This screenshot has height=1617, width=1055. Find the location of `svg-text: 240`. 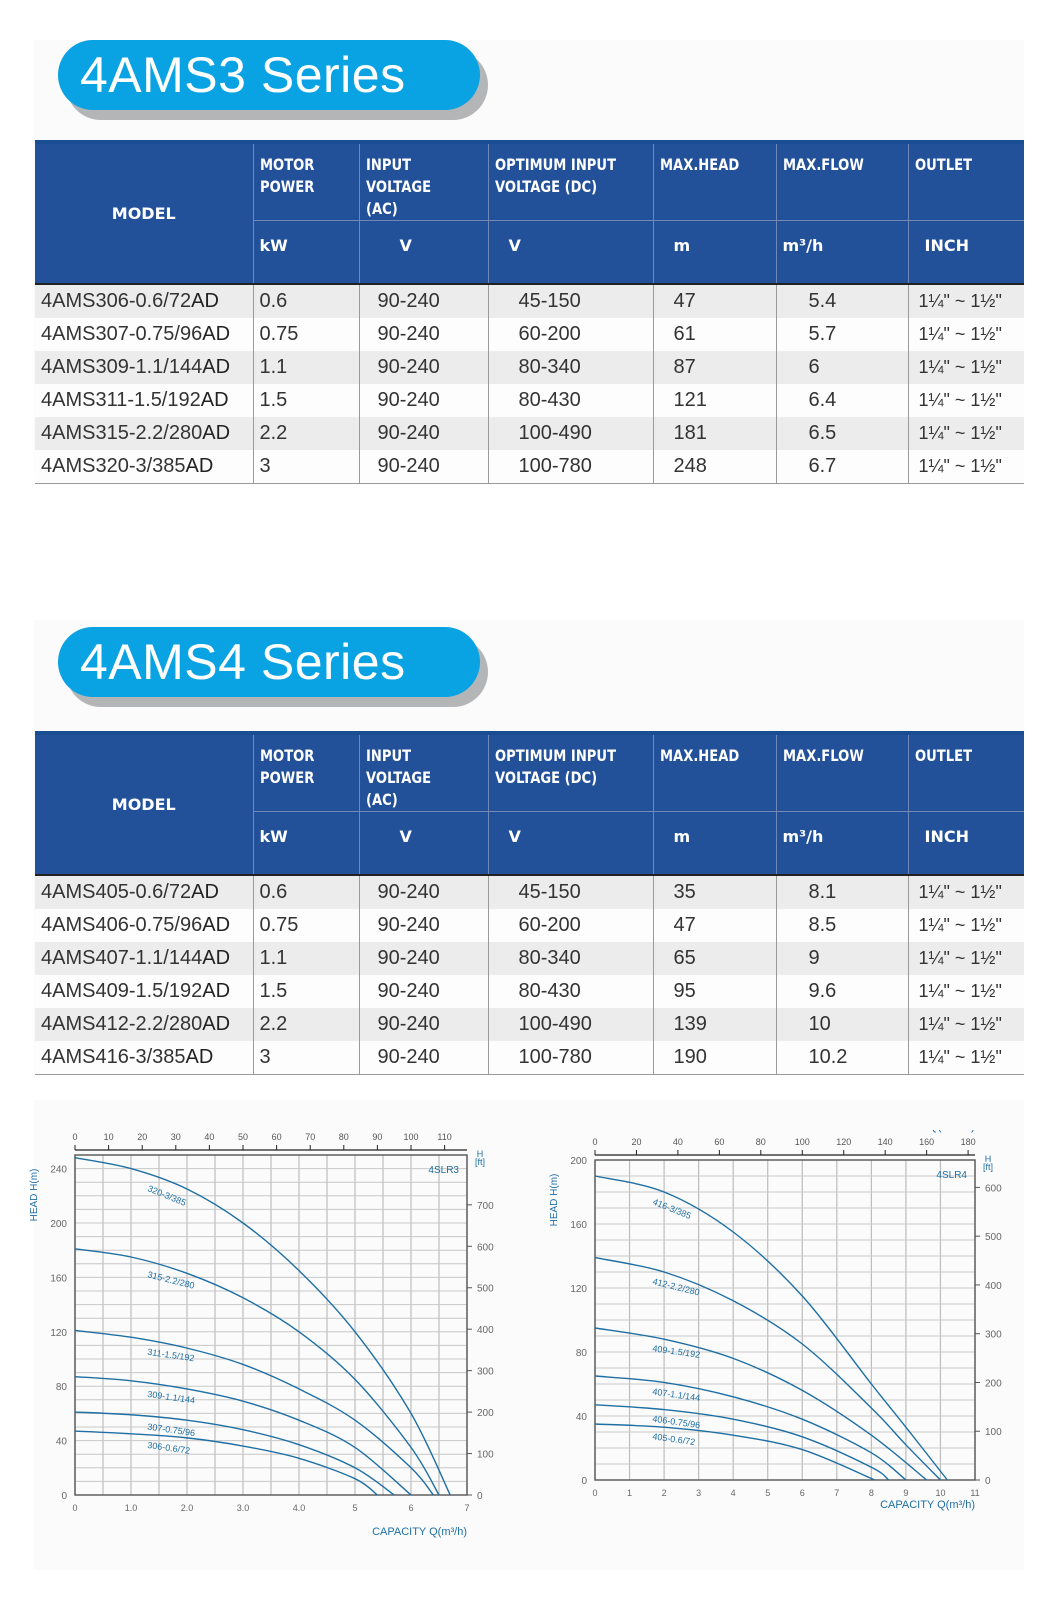

svg-text: 240 is located at coordinates (58, 1170).